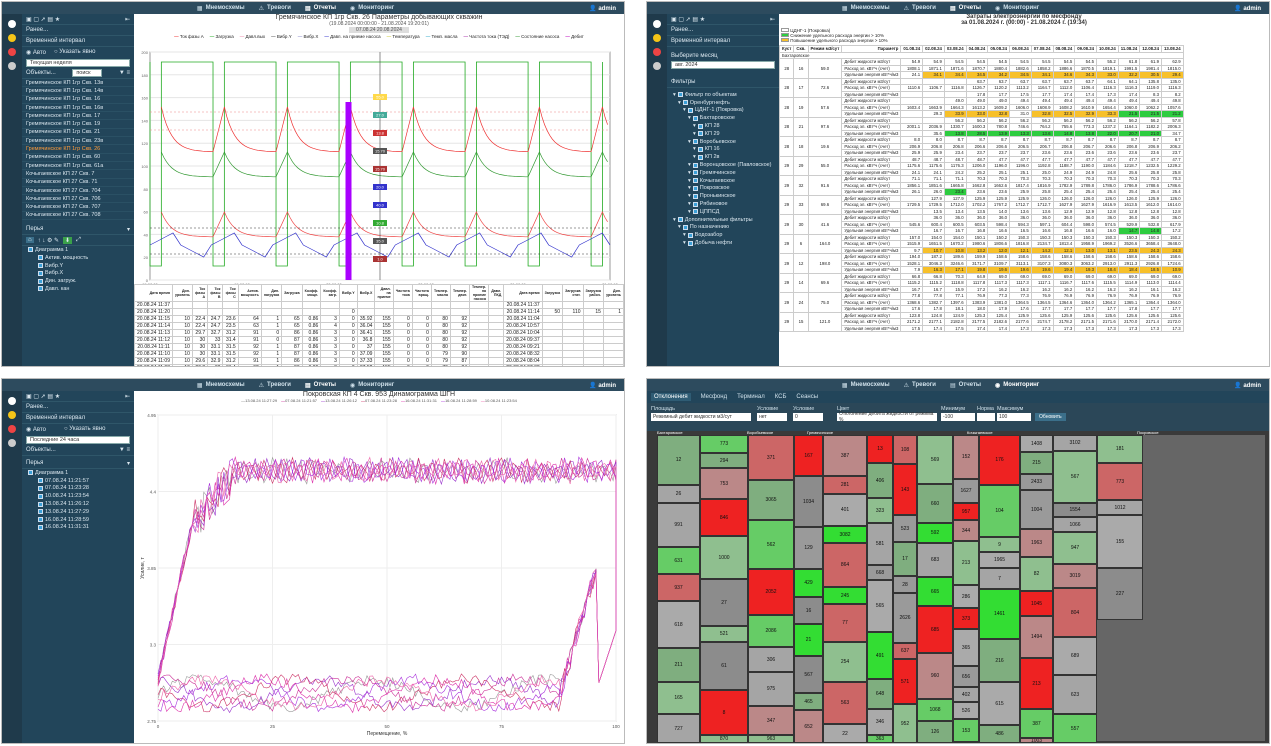  I want to click on filter-tree-item: ▾ Бахтаровское, so click(711, 118).